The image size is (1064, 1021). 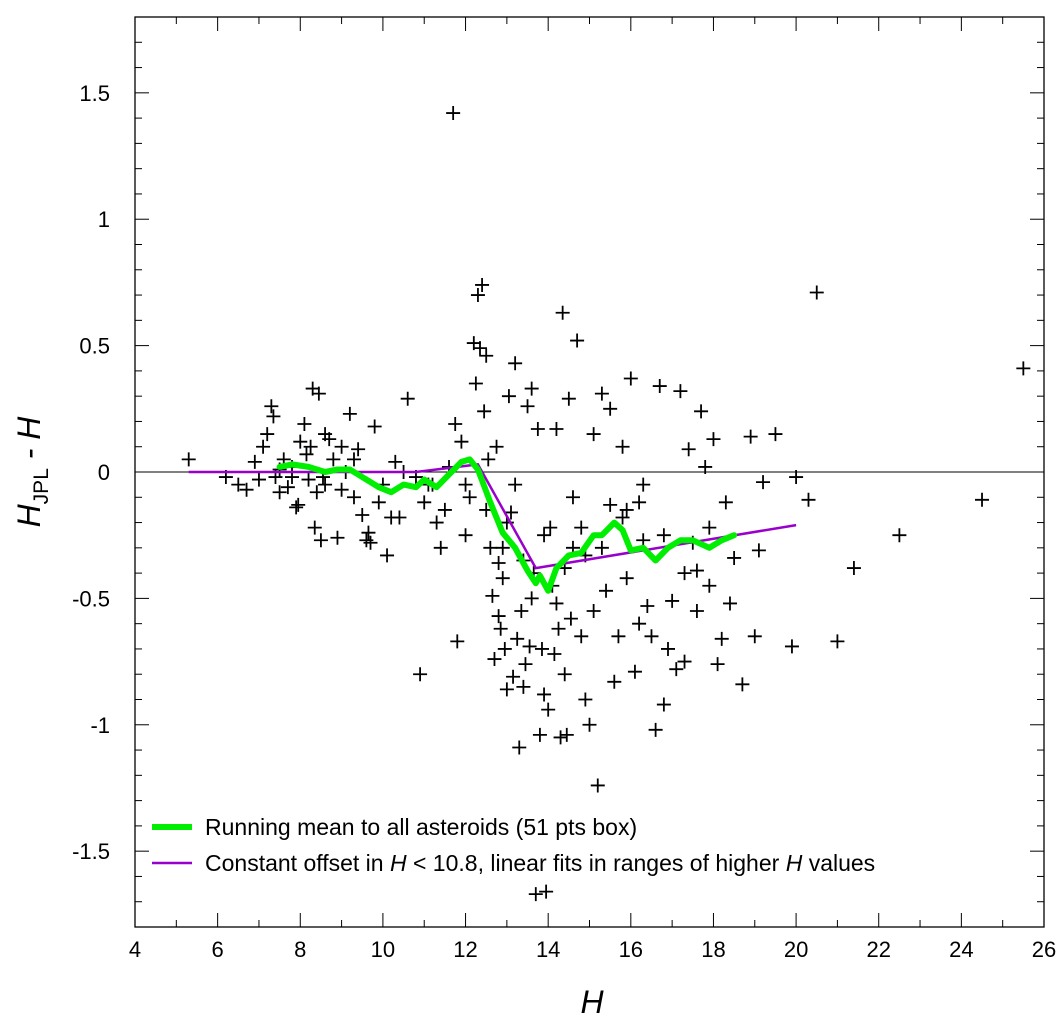 What do you see at coordinates (548, 949) in the screenshot?
I see `x-tick-label: 14` at bounding box center [548, 949].